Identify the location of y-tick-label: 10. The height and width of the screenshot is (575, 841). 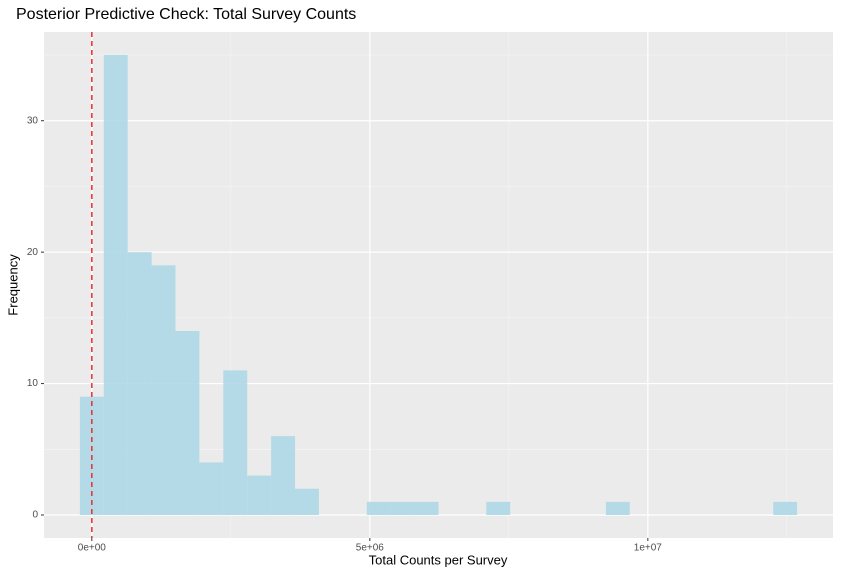
(33, 383).